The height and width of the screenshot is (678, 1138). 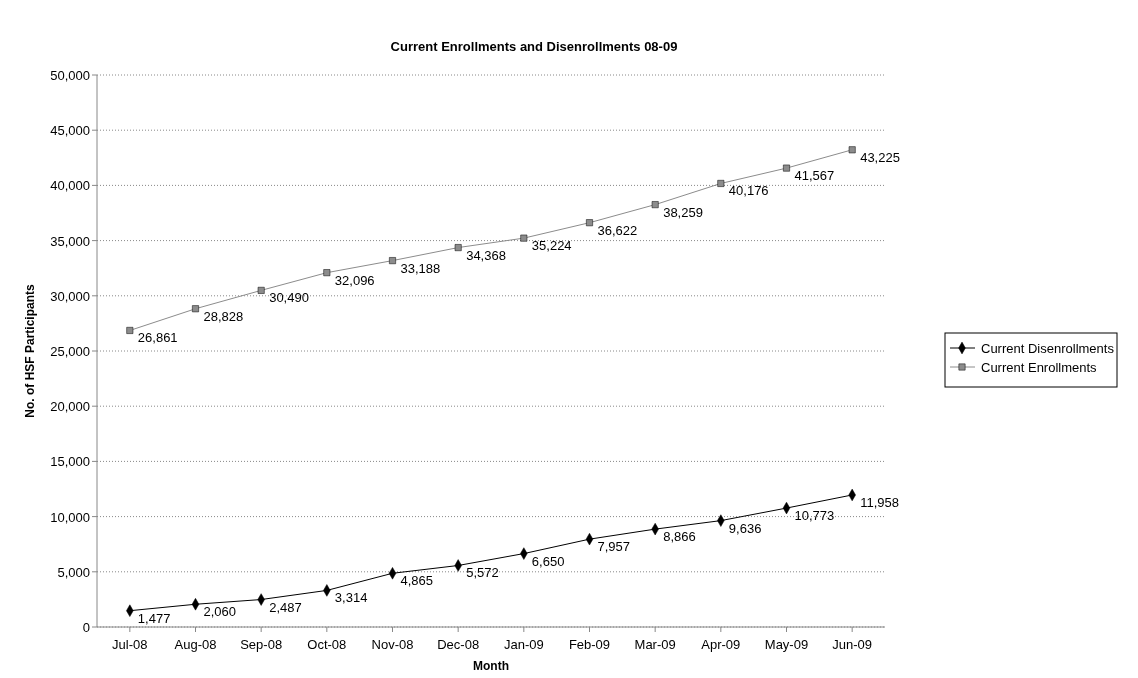 I want to click on x-tick-label: May-09, so click(x=786, y=644).